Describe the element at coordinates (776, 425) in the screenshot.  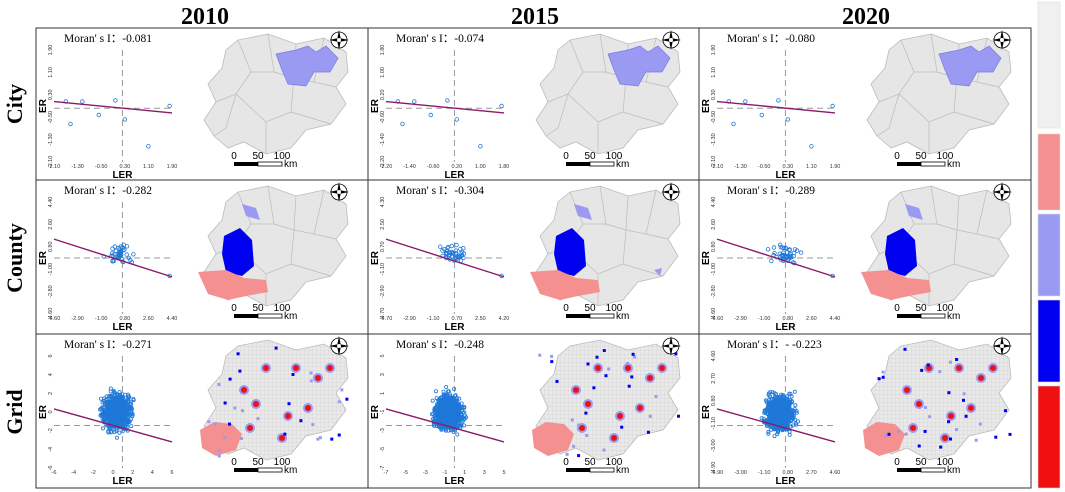
I see `regression-line` at that location.